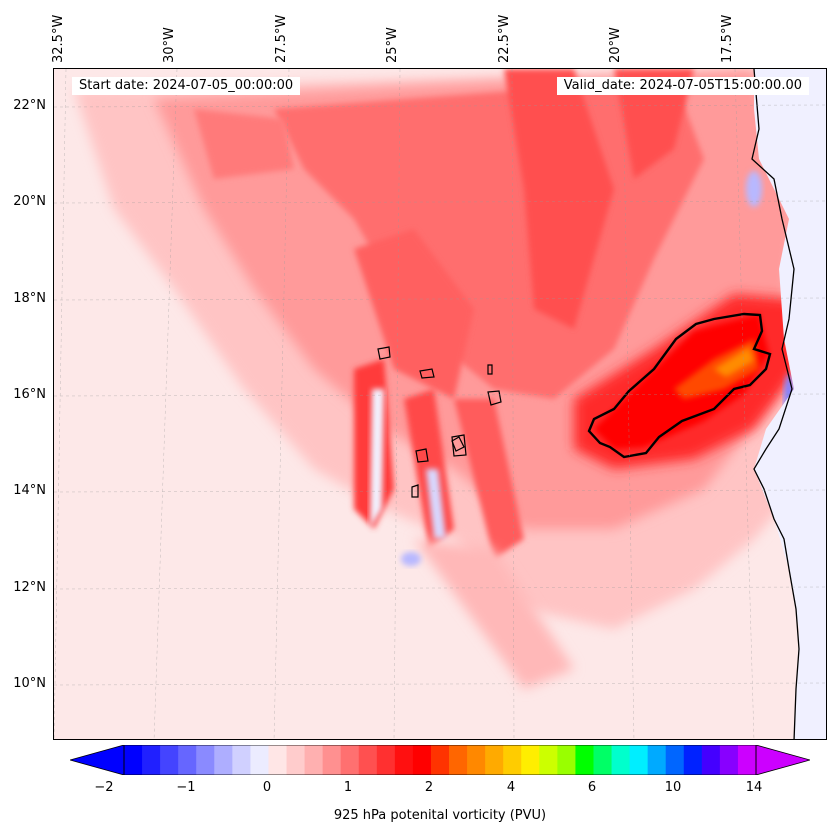  I want to click on pv-contour-line, so click(679, 385).